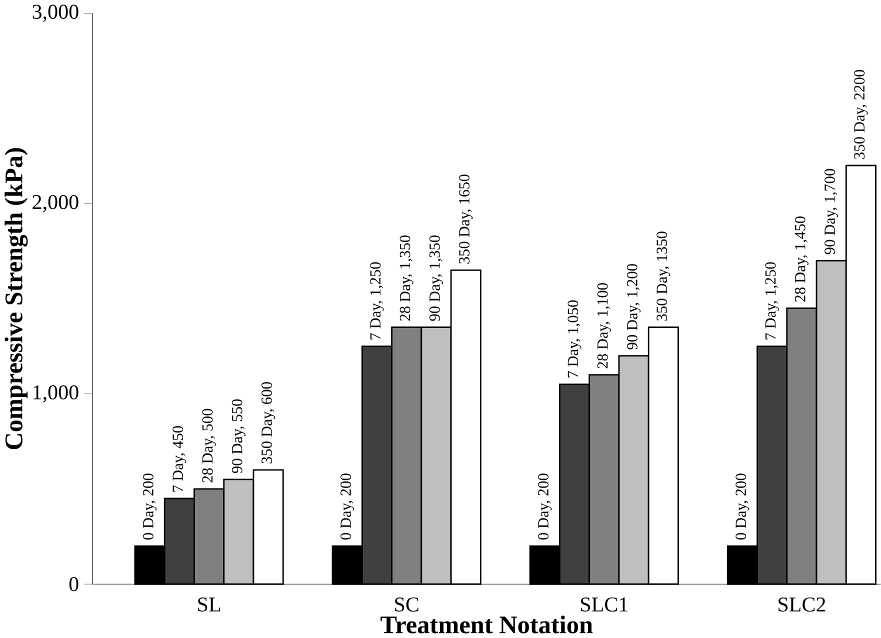 The image size is (881, 638). What do you see at coordinates (407, 278) in the screenshot?
I see `data-label: 28 Day, 1,350` at bounding box center [407, 278].